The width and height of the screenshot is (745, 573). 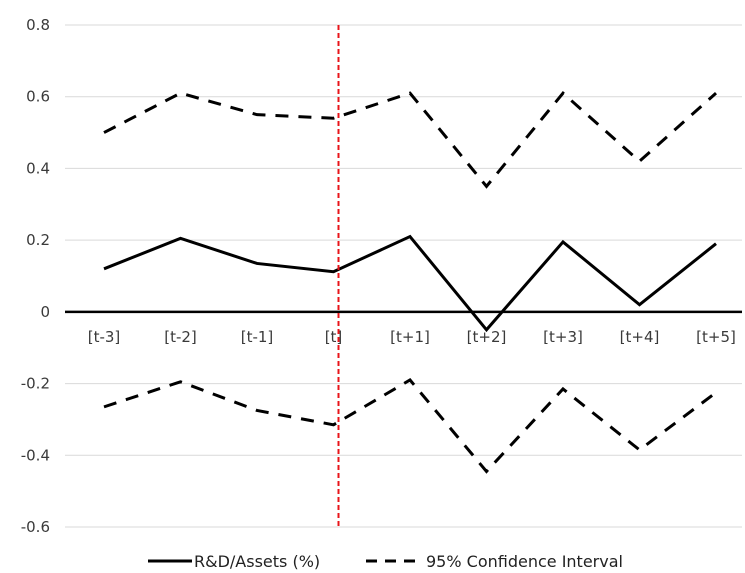 I want to click on y-tick-label: 0.4, so click(x=38, y=168).